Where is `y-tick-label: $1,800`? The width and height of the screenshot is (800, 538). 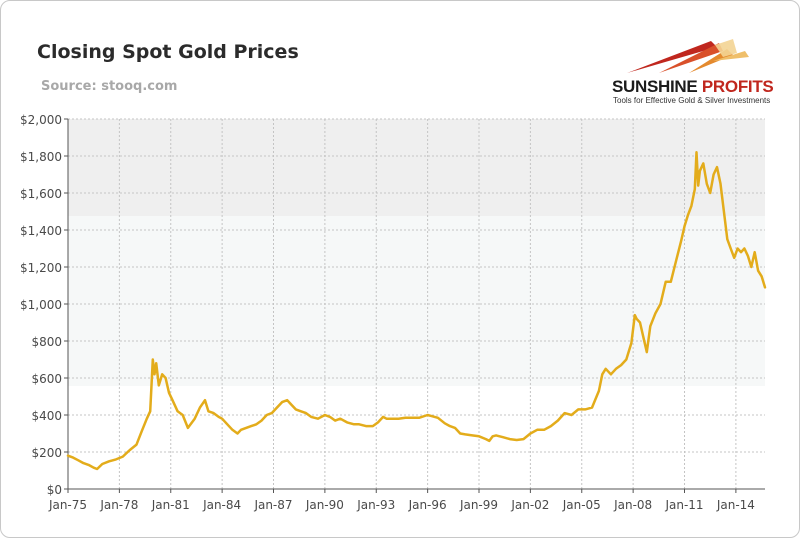
y-tick-label: $1,800 is located at coordinates (41, 157).